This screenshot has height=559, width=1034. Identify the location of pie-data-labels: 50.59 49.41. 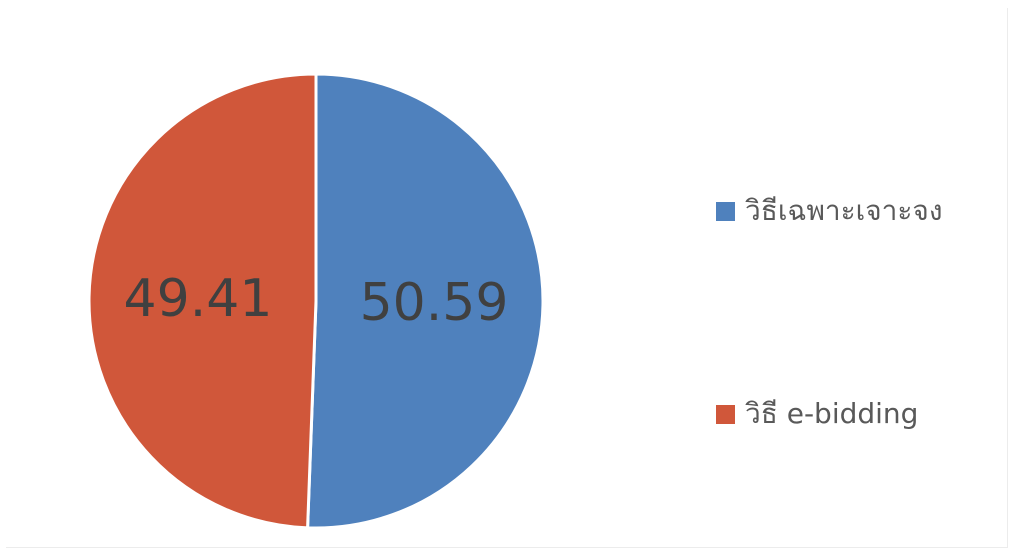
(316, 301).